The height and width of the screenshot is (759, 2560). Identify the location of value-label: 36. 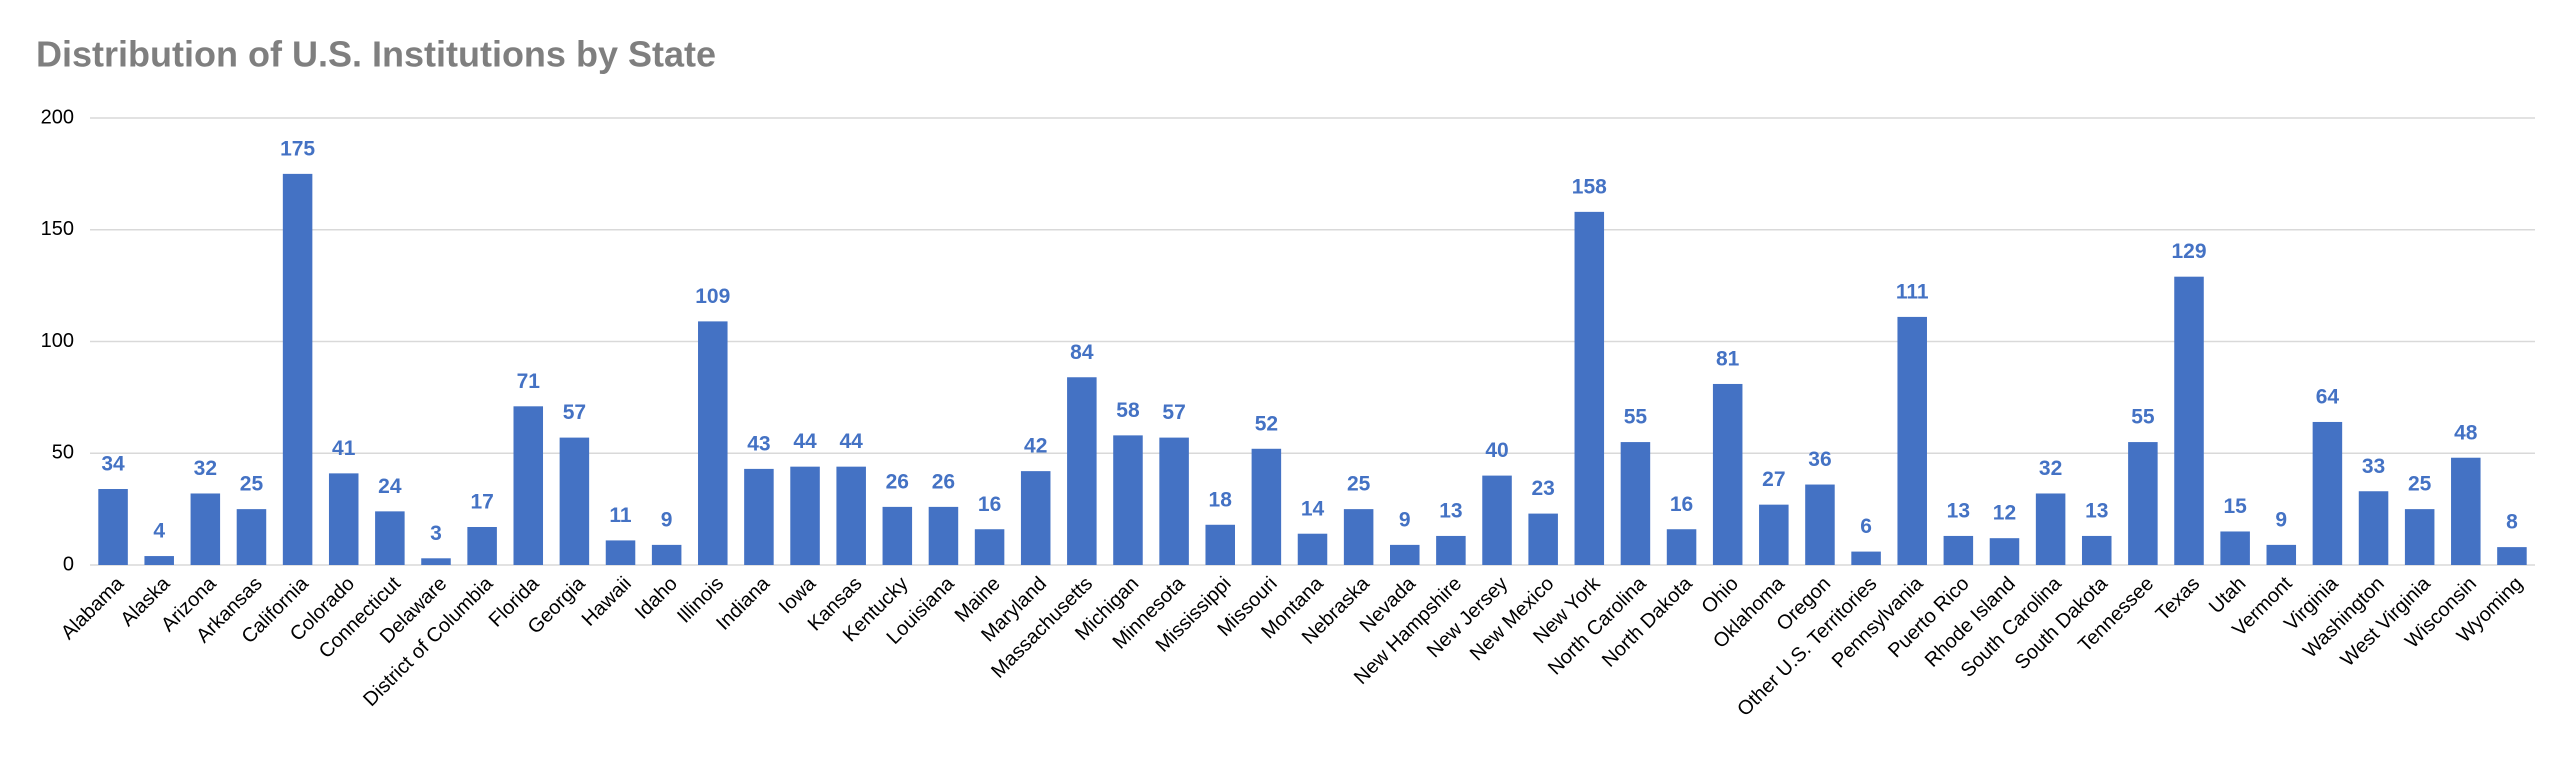
(1819, 459).